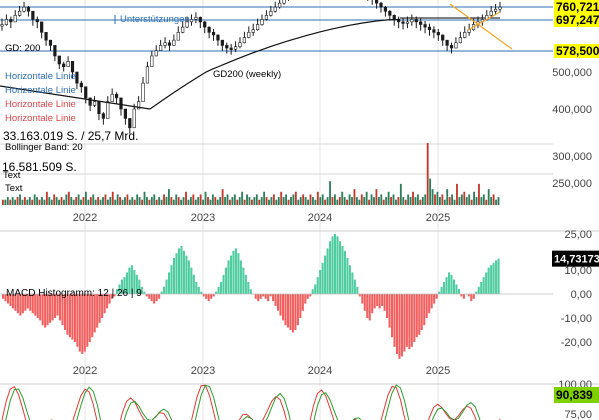 This screenshot has height=420, width=599. I want to click on stoch-last-tag-label: 90,839, so click(574, 395).